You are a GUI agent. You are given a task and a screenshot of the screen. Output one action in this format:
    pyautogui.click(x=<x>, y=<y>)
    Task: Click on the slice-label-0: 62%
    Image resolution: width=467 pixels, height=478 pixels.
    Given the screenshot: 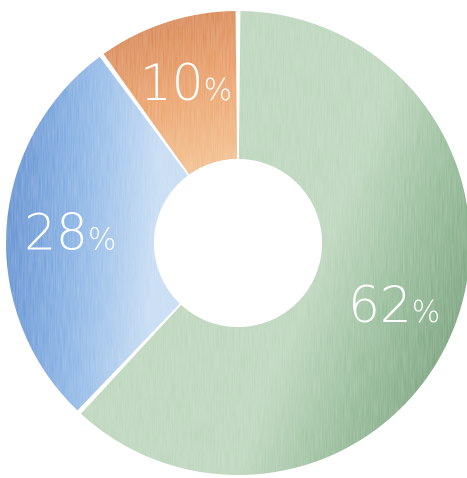 What is the action you would take?
    pyautogui.click(x=394, y=305)
    